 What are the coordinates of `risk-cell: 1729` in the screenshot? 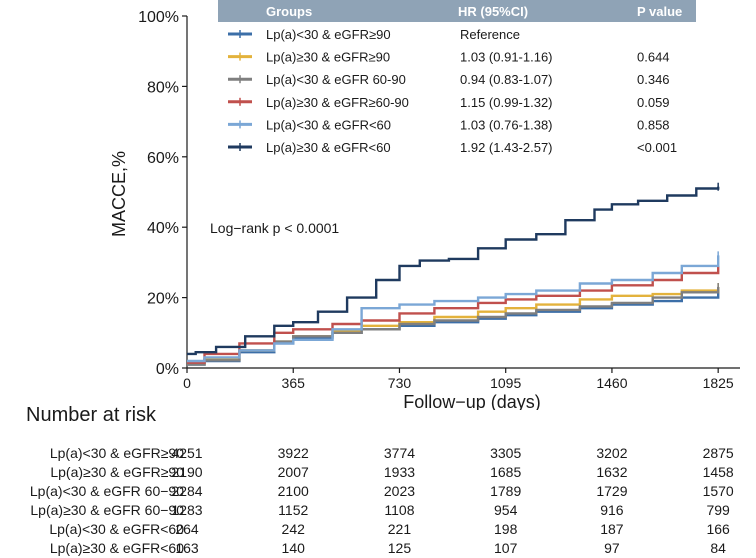 It's located at (612, 491).